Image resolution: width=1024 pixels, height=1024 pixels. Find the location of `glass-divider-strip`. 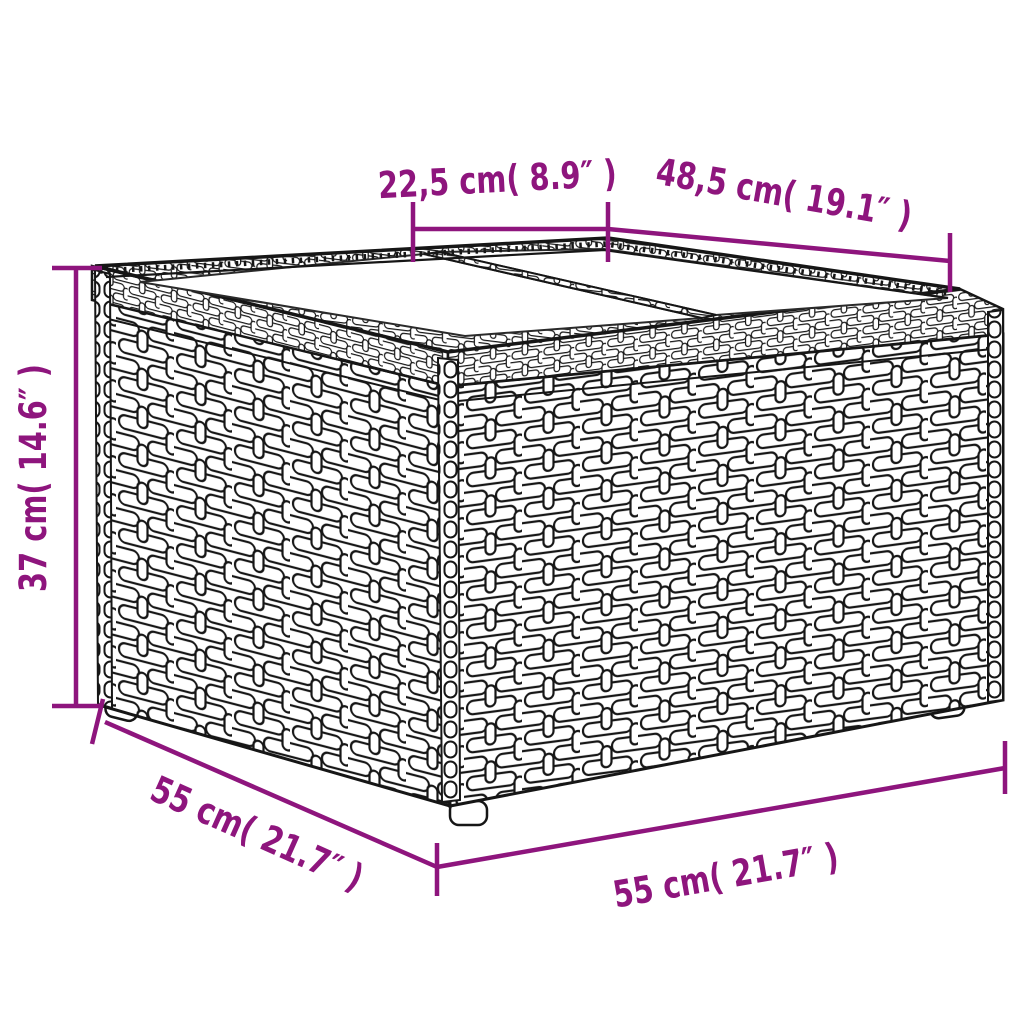

glass-divider-strip is located at coordinates (570, 285).